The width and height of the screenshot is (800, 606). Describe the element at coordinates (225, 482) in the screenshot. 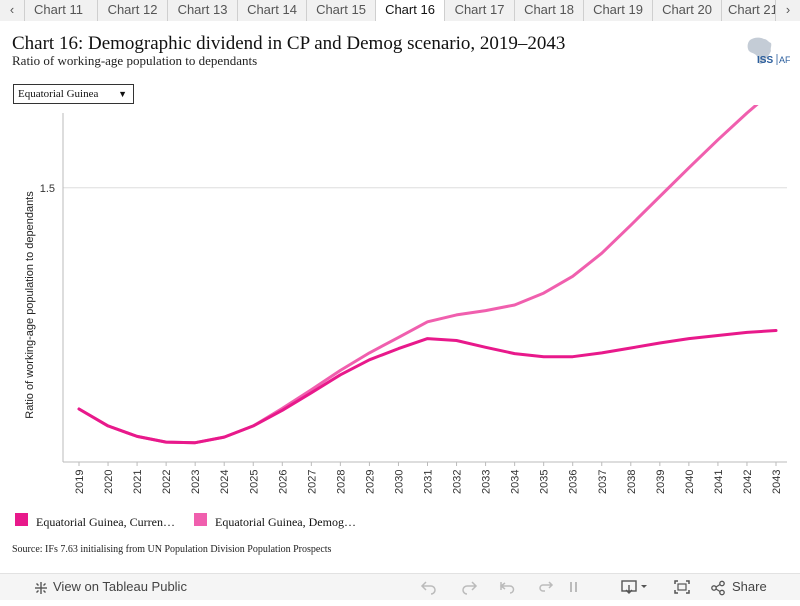

I see `x-tick-label-2024: 2024` at that location.